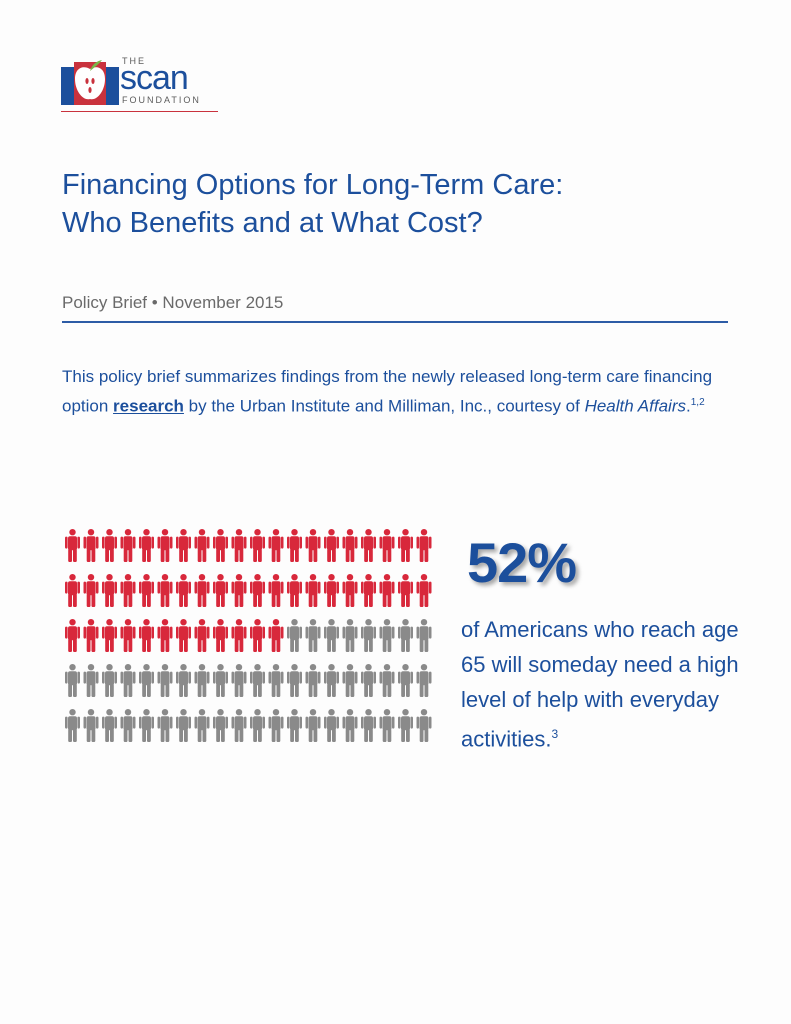 This screenshot has height=1024, width=791. Describe the element at coordinates (173, 302) in the screenshot. I see `document-subtitle: Policy Brief • November 2015` at that location.